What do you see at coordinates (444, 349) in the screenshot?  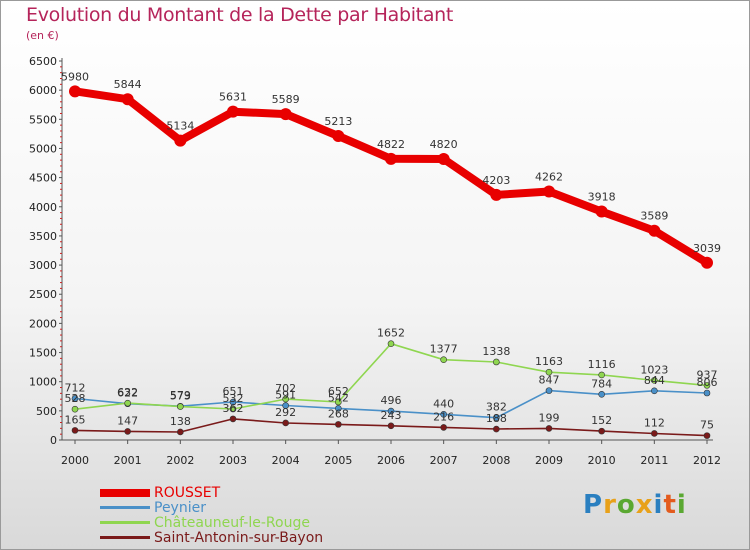 I see `data-label-ch-teauneuf-le-rouge: 1377` at bounding box center [444, 349].